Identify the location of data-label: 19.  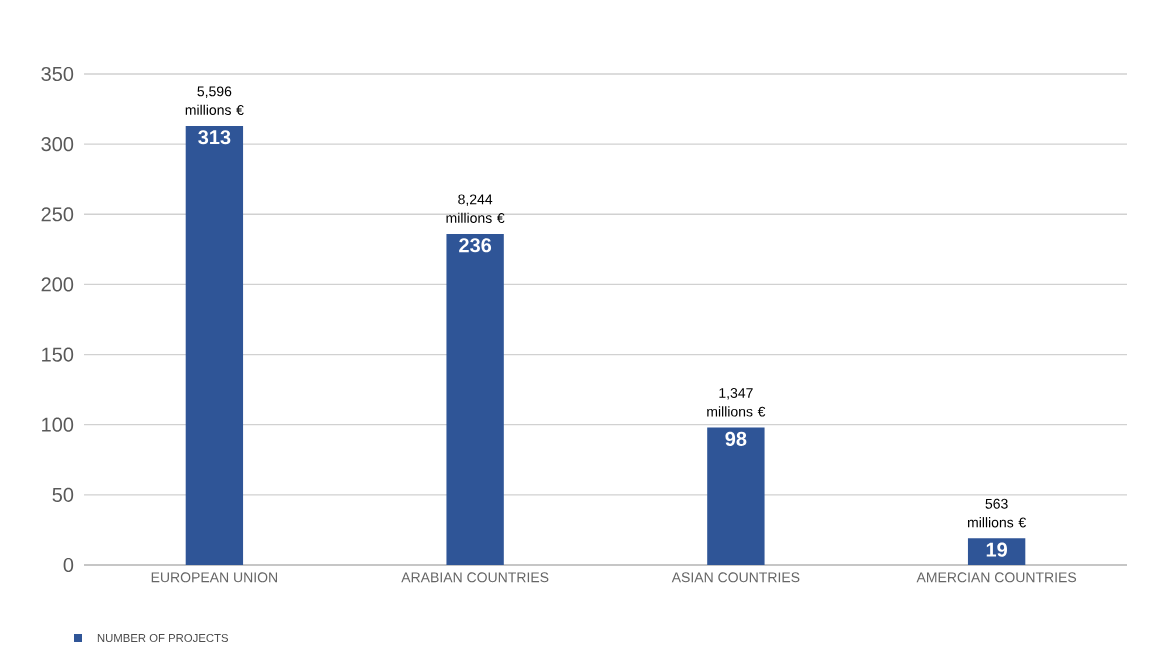
(996, 549).